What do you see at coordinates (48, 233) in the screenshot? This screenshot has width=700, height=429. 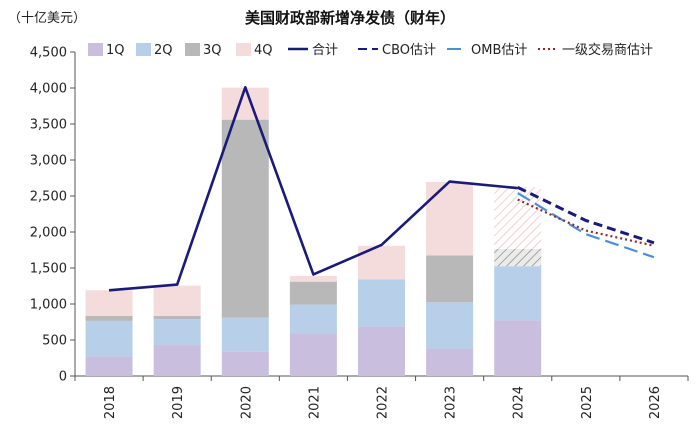 I see `y-tick-label: 2,000` at bounding box center [48, 233].